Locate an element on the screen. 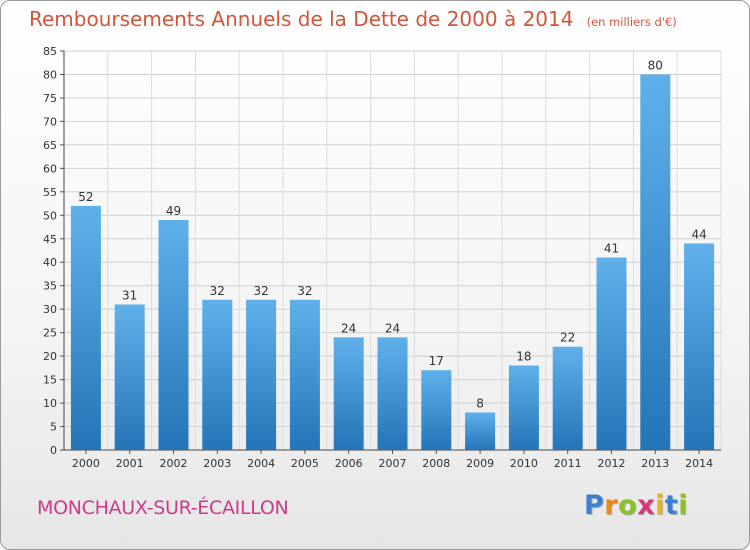  x-tick-label: 2004 is located at coordinates (261, 463).